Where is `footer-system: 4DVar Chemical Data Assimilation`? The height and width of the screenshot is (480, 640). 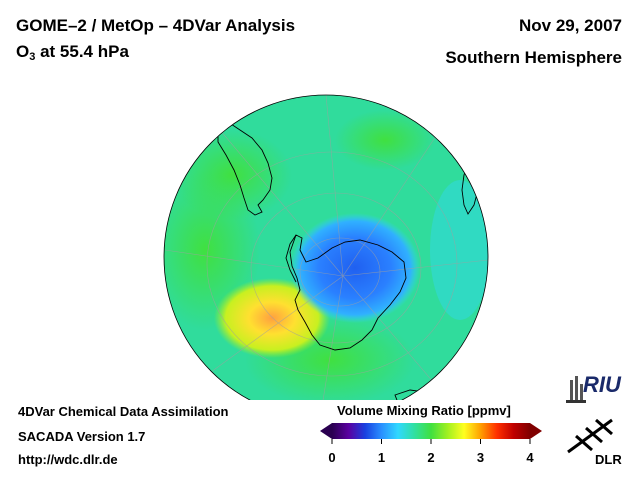
footer-system: 4DVar Chemical Data Assimilation is located at coordinates (123, 411).